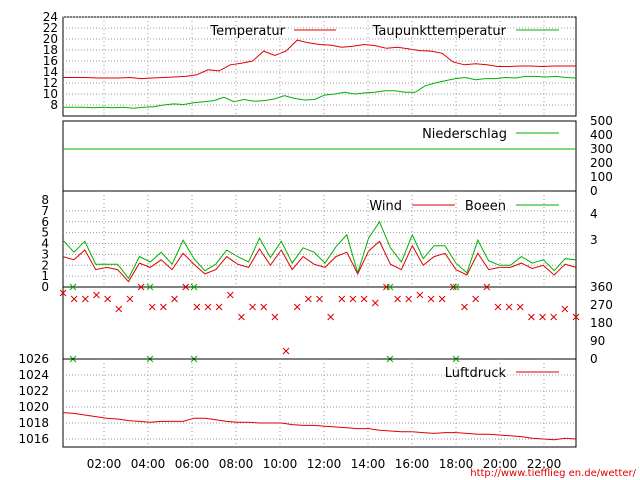 The width and height of the screenshot is (640, 480). Describe the element at coordinates (594, 359) in the screenshot. I see `direction-y-tick: 0` at that location.